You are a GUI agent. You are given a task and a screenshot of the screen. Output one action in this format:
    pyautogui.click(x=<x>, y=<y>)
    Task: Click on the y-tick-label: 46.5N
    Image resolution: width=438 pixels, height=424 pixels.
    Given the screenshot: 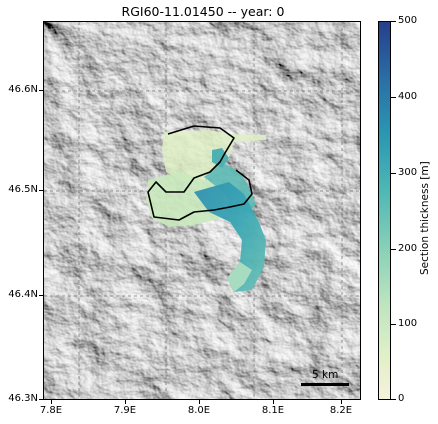 What is the action you would take?
    pyautogui.click(x=23, y=189)
    